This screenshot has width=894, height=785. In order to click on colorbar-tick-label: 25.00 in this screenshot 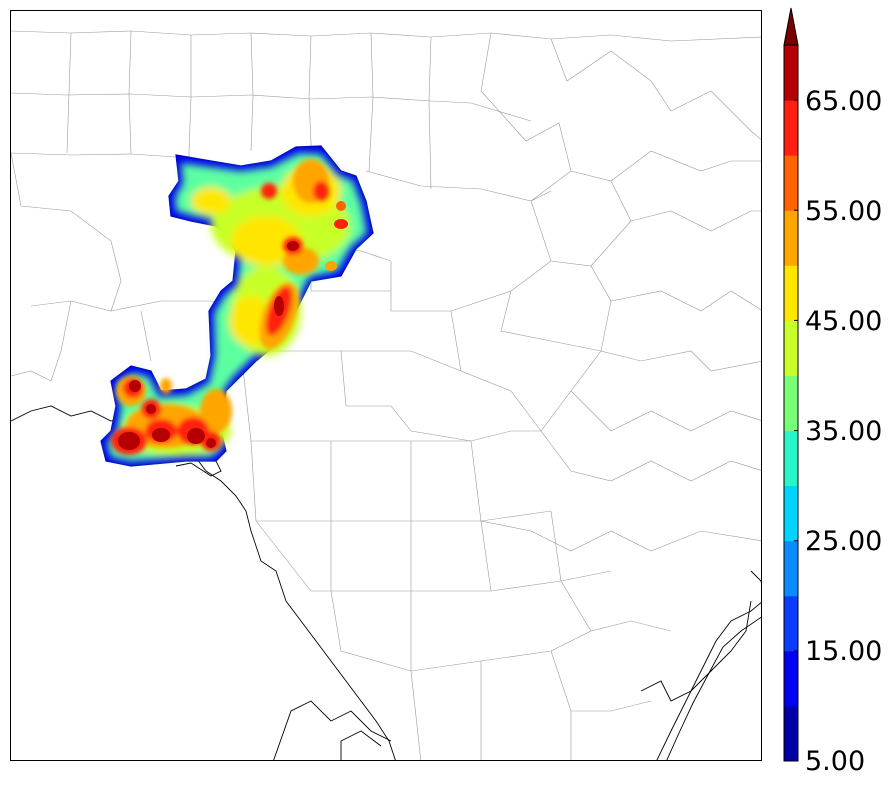, I will do `click(843, 541)`.